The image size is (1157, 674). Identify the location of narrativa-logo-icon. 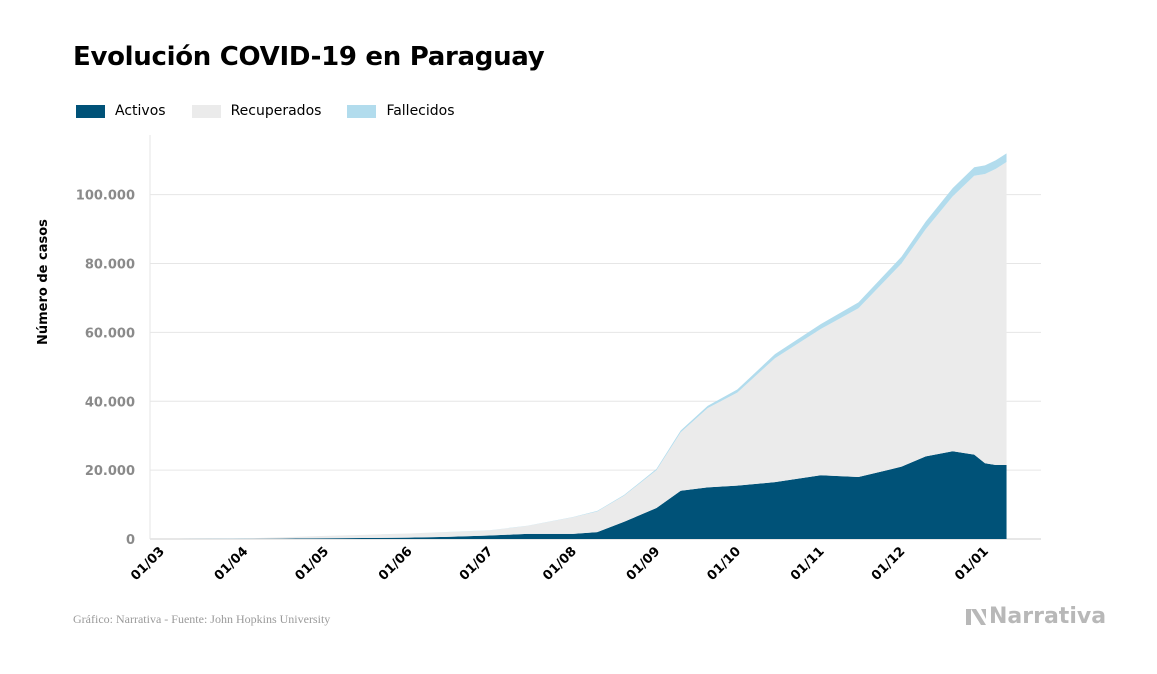
(976, 616).